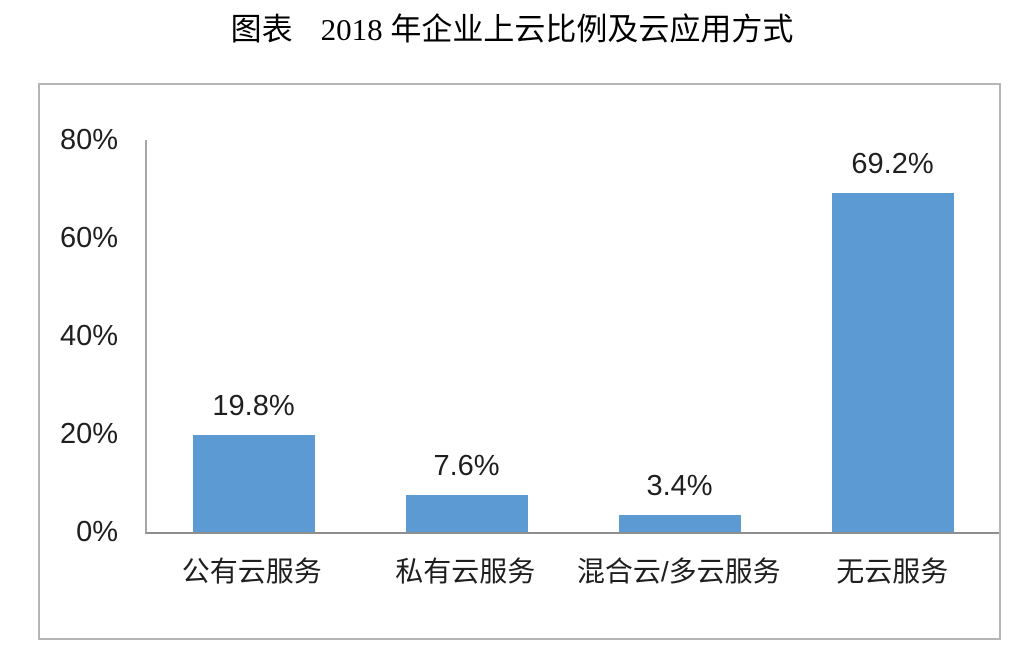 This screenshot has width=1024, height=659. I want to click on bar-value-label: 3.4%, so click(679, 486).